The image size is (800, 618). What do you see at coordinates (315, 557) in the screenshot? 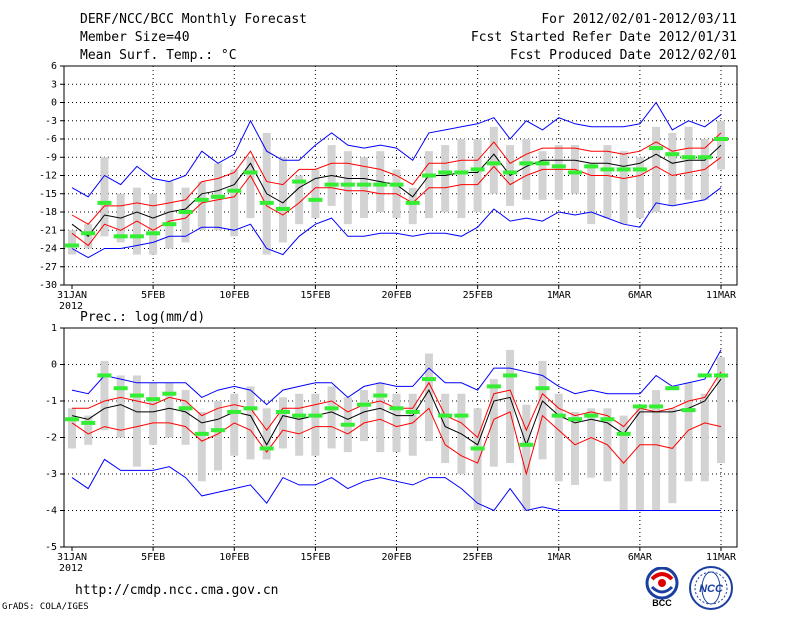
I see `x-tick-label: 15FEB` at bounding box center [315, 557].